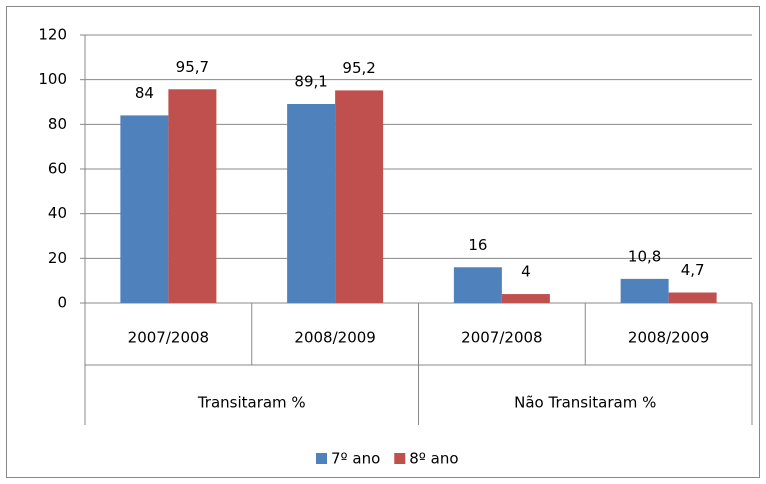 This screenshot has height=484, width=766. I want to click on value-label: 10,8, so click(644, 256).